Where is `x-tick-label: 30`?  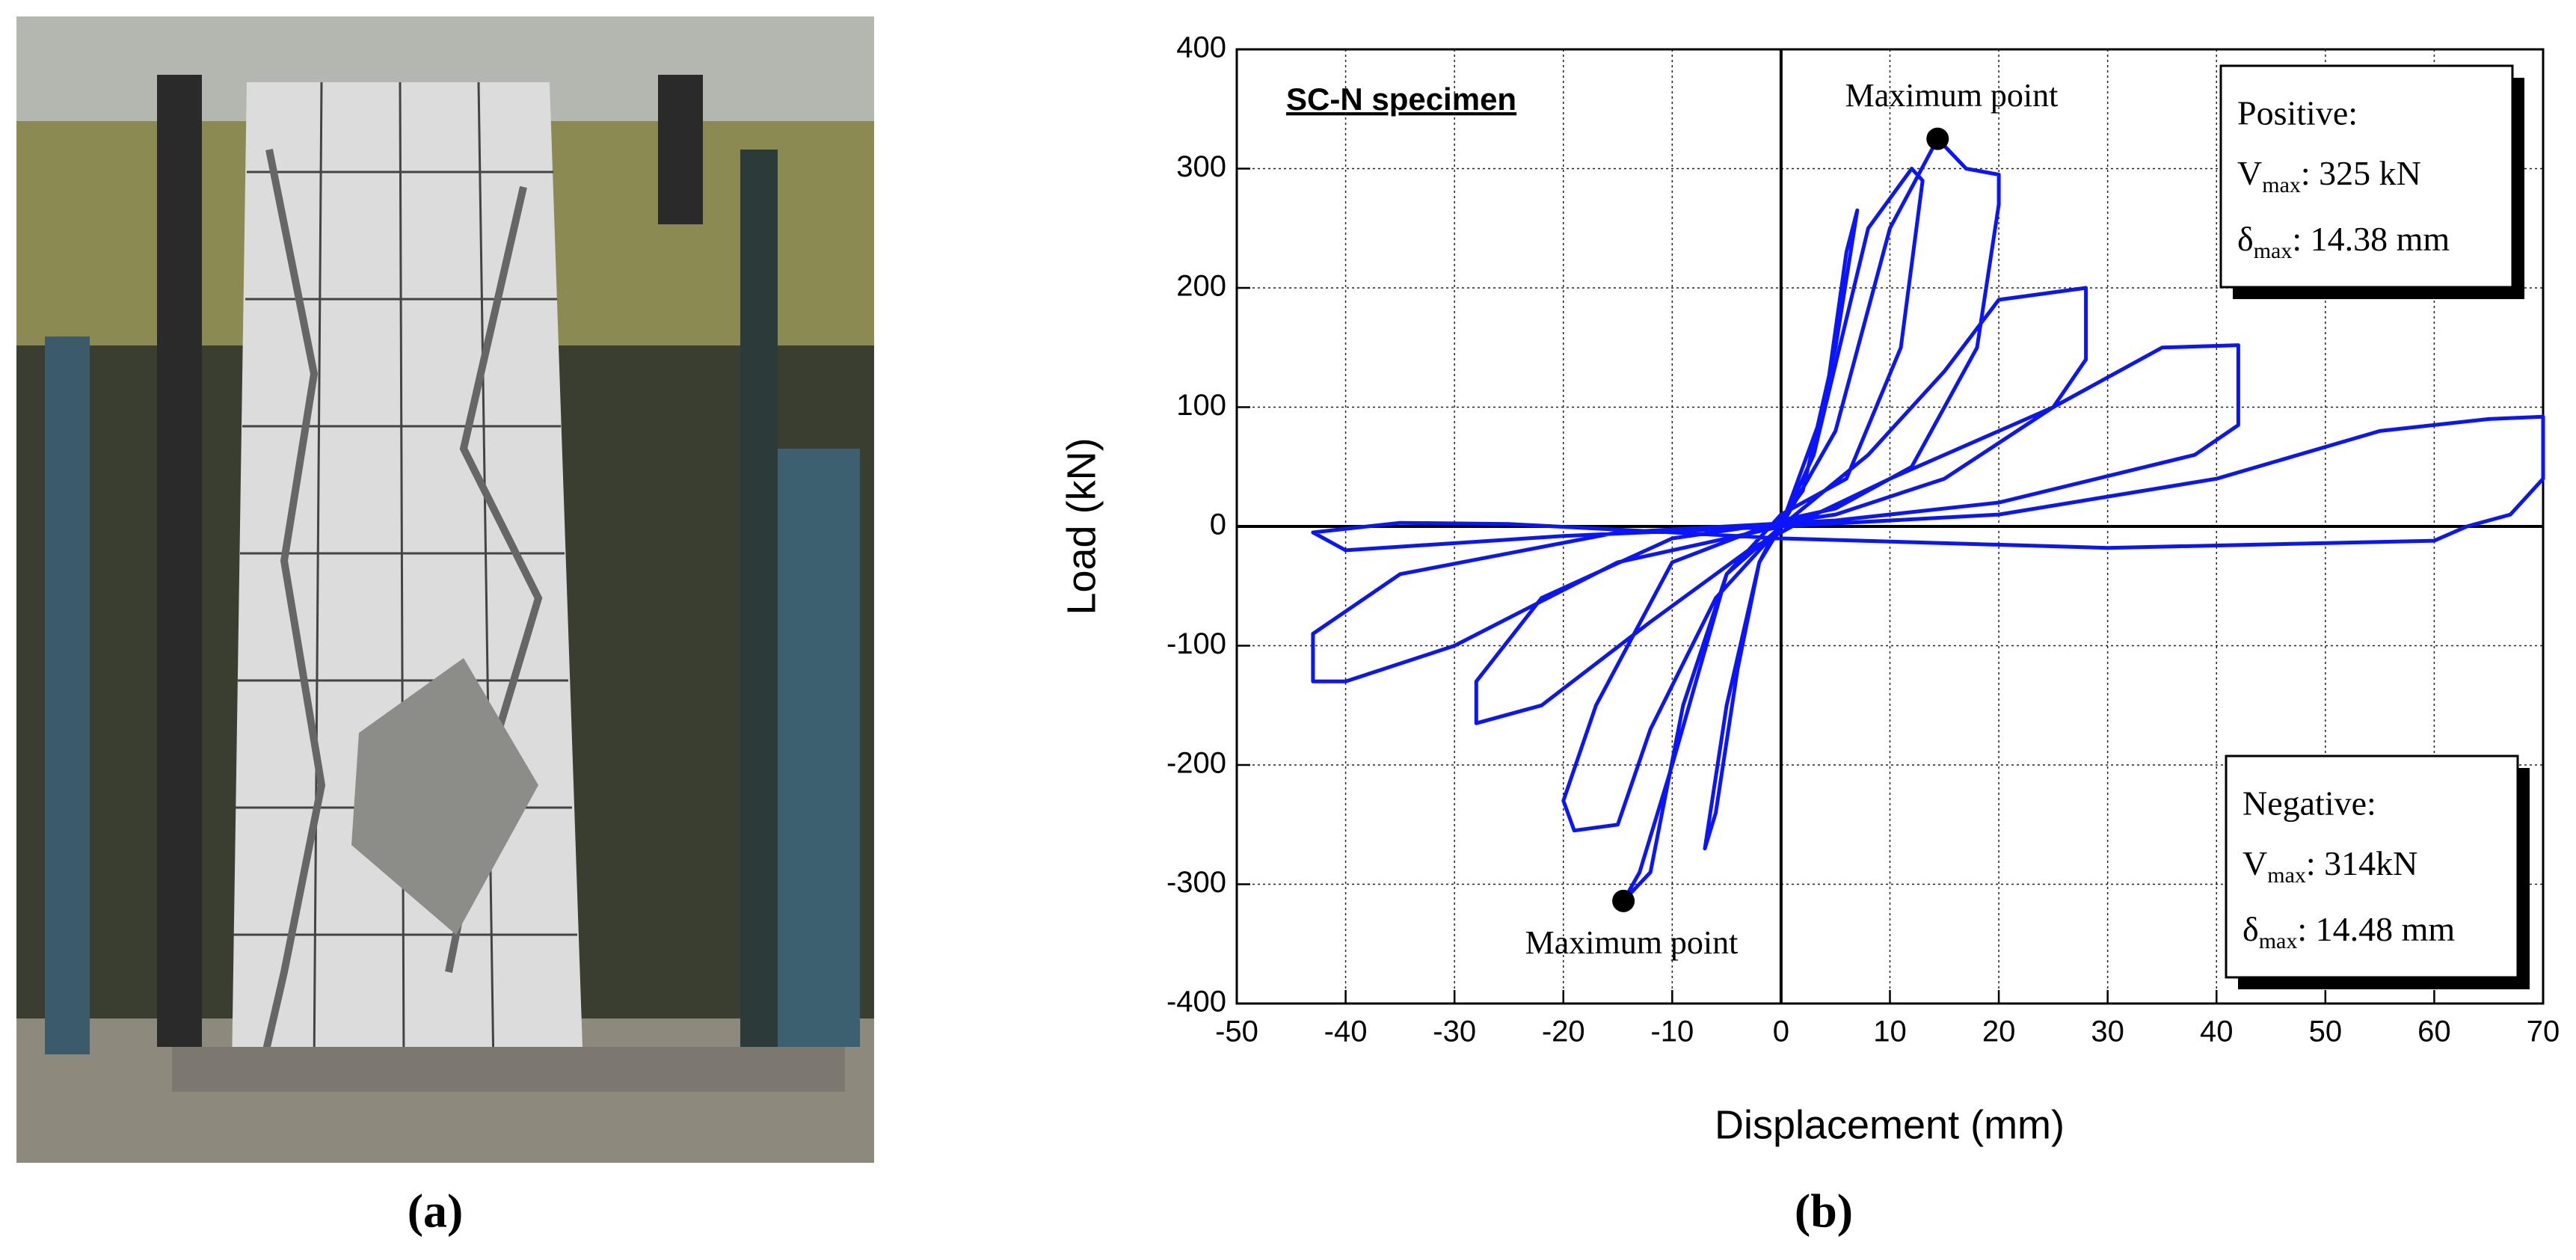 x-tick-label: 30 is located at coordinates (2107, 1031).